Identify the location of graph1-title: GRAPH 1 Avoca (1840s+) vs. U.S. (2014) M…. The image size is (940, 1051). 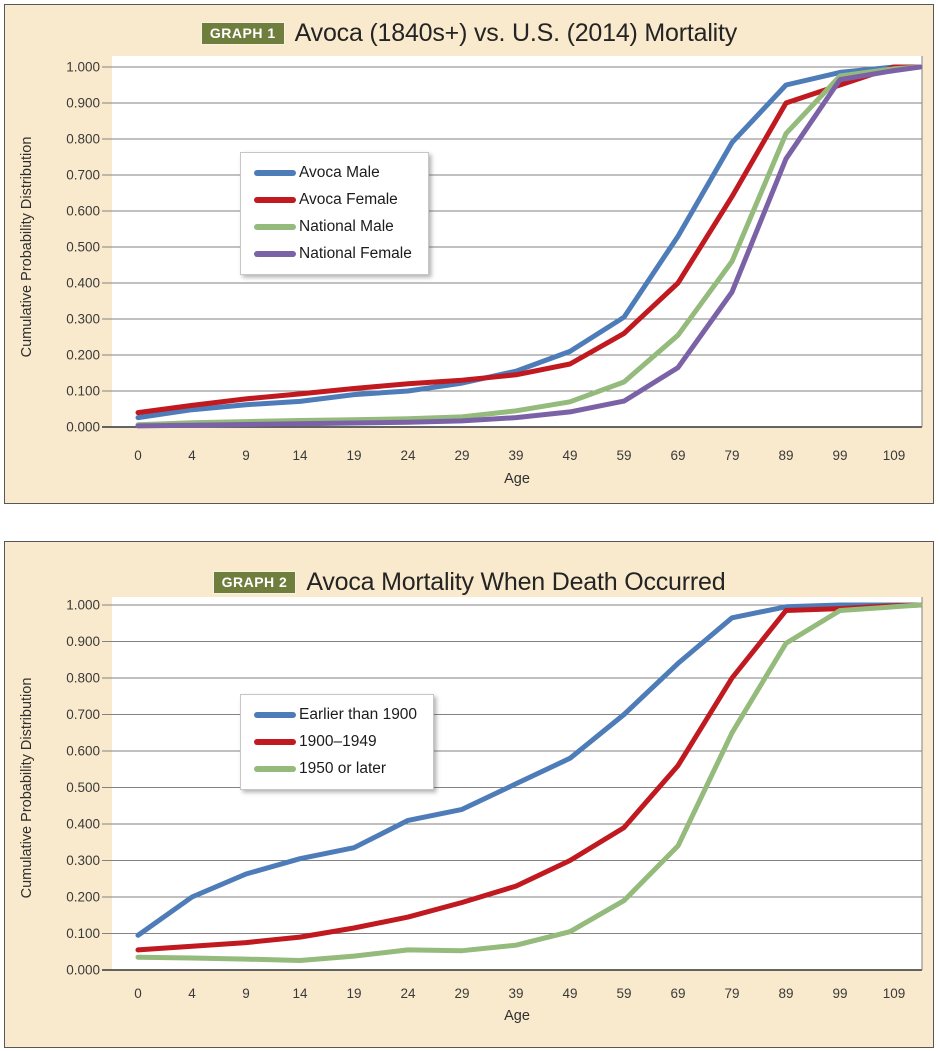
(469, 33).